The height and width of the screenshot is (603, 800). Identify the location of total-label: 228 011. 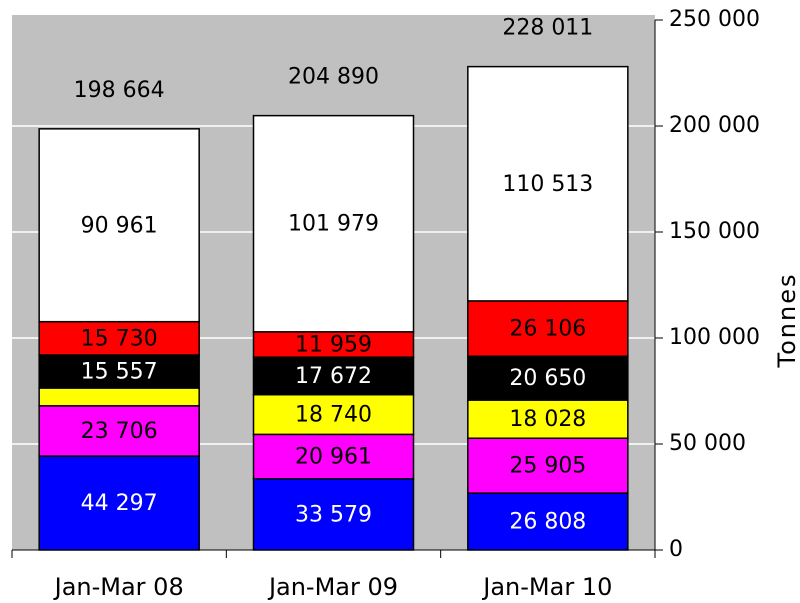
(547, 28).